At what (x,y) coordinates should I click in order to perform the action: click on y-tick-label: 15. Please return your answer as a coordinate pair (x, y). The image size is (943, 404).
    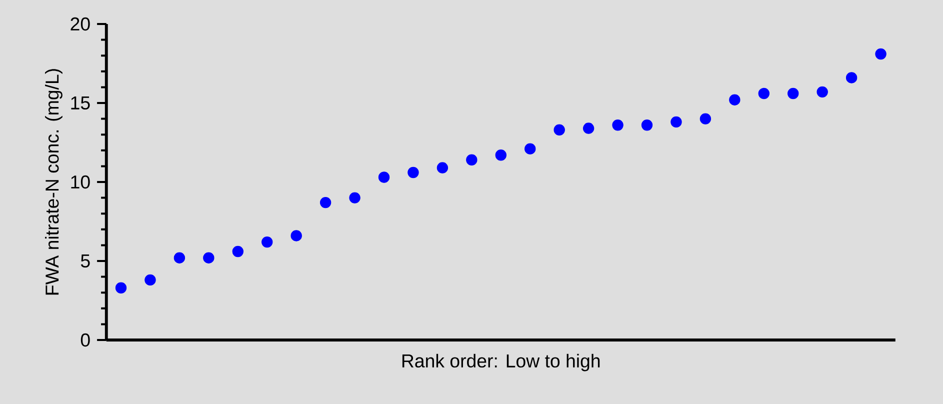
    Looking at the image, I should click on (80, 103).